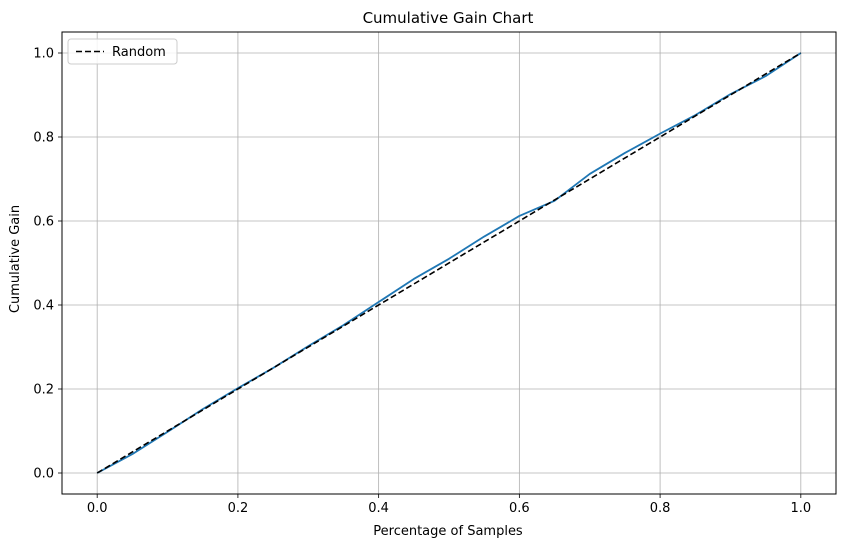  I want to click on x-tick-label: 0.0, so click(97, 508).